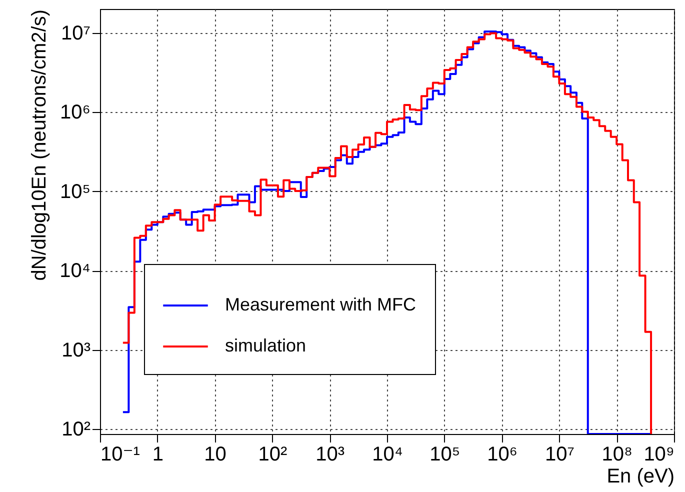 The height and width of the screenshot is (492, 685). Describe the element at coordinates (75, 191) in the screenshot. I see `y-tick-label: 10⁵` at that location.